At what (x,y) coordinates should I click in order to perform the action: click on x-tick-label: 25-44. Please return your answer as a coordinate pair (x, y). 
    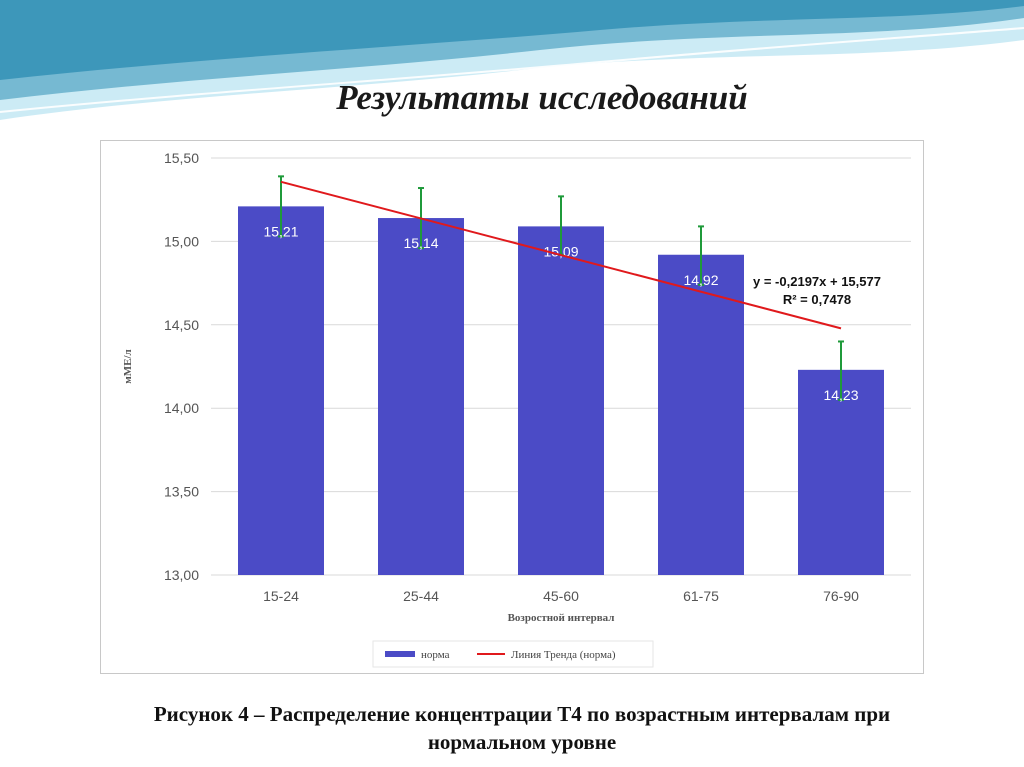
    Looking at the image, I should click on (421, 596).